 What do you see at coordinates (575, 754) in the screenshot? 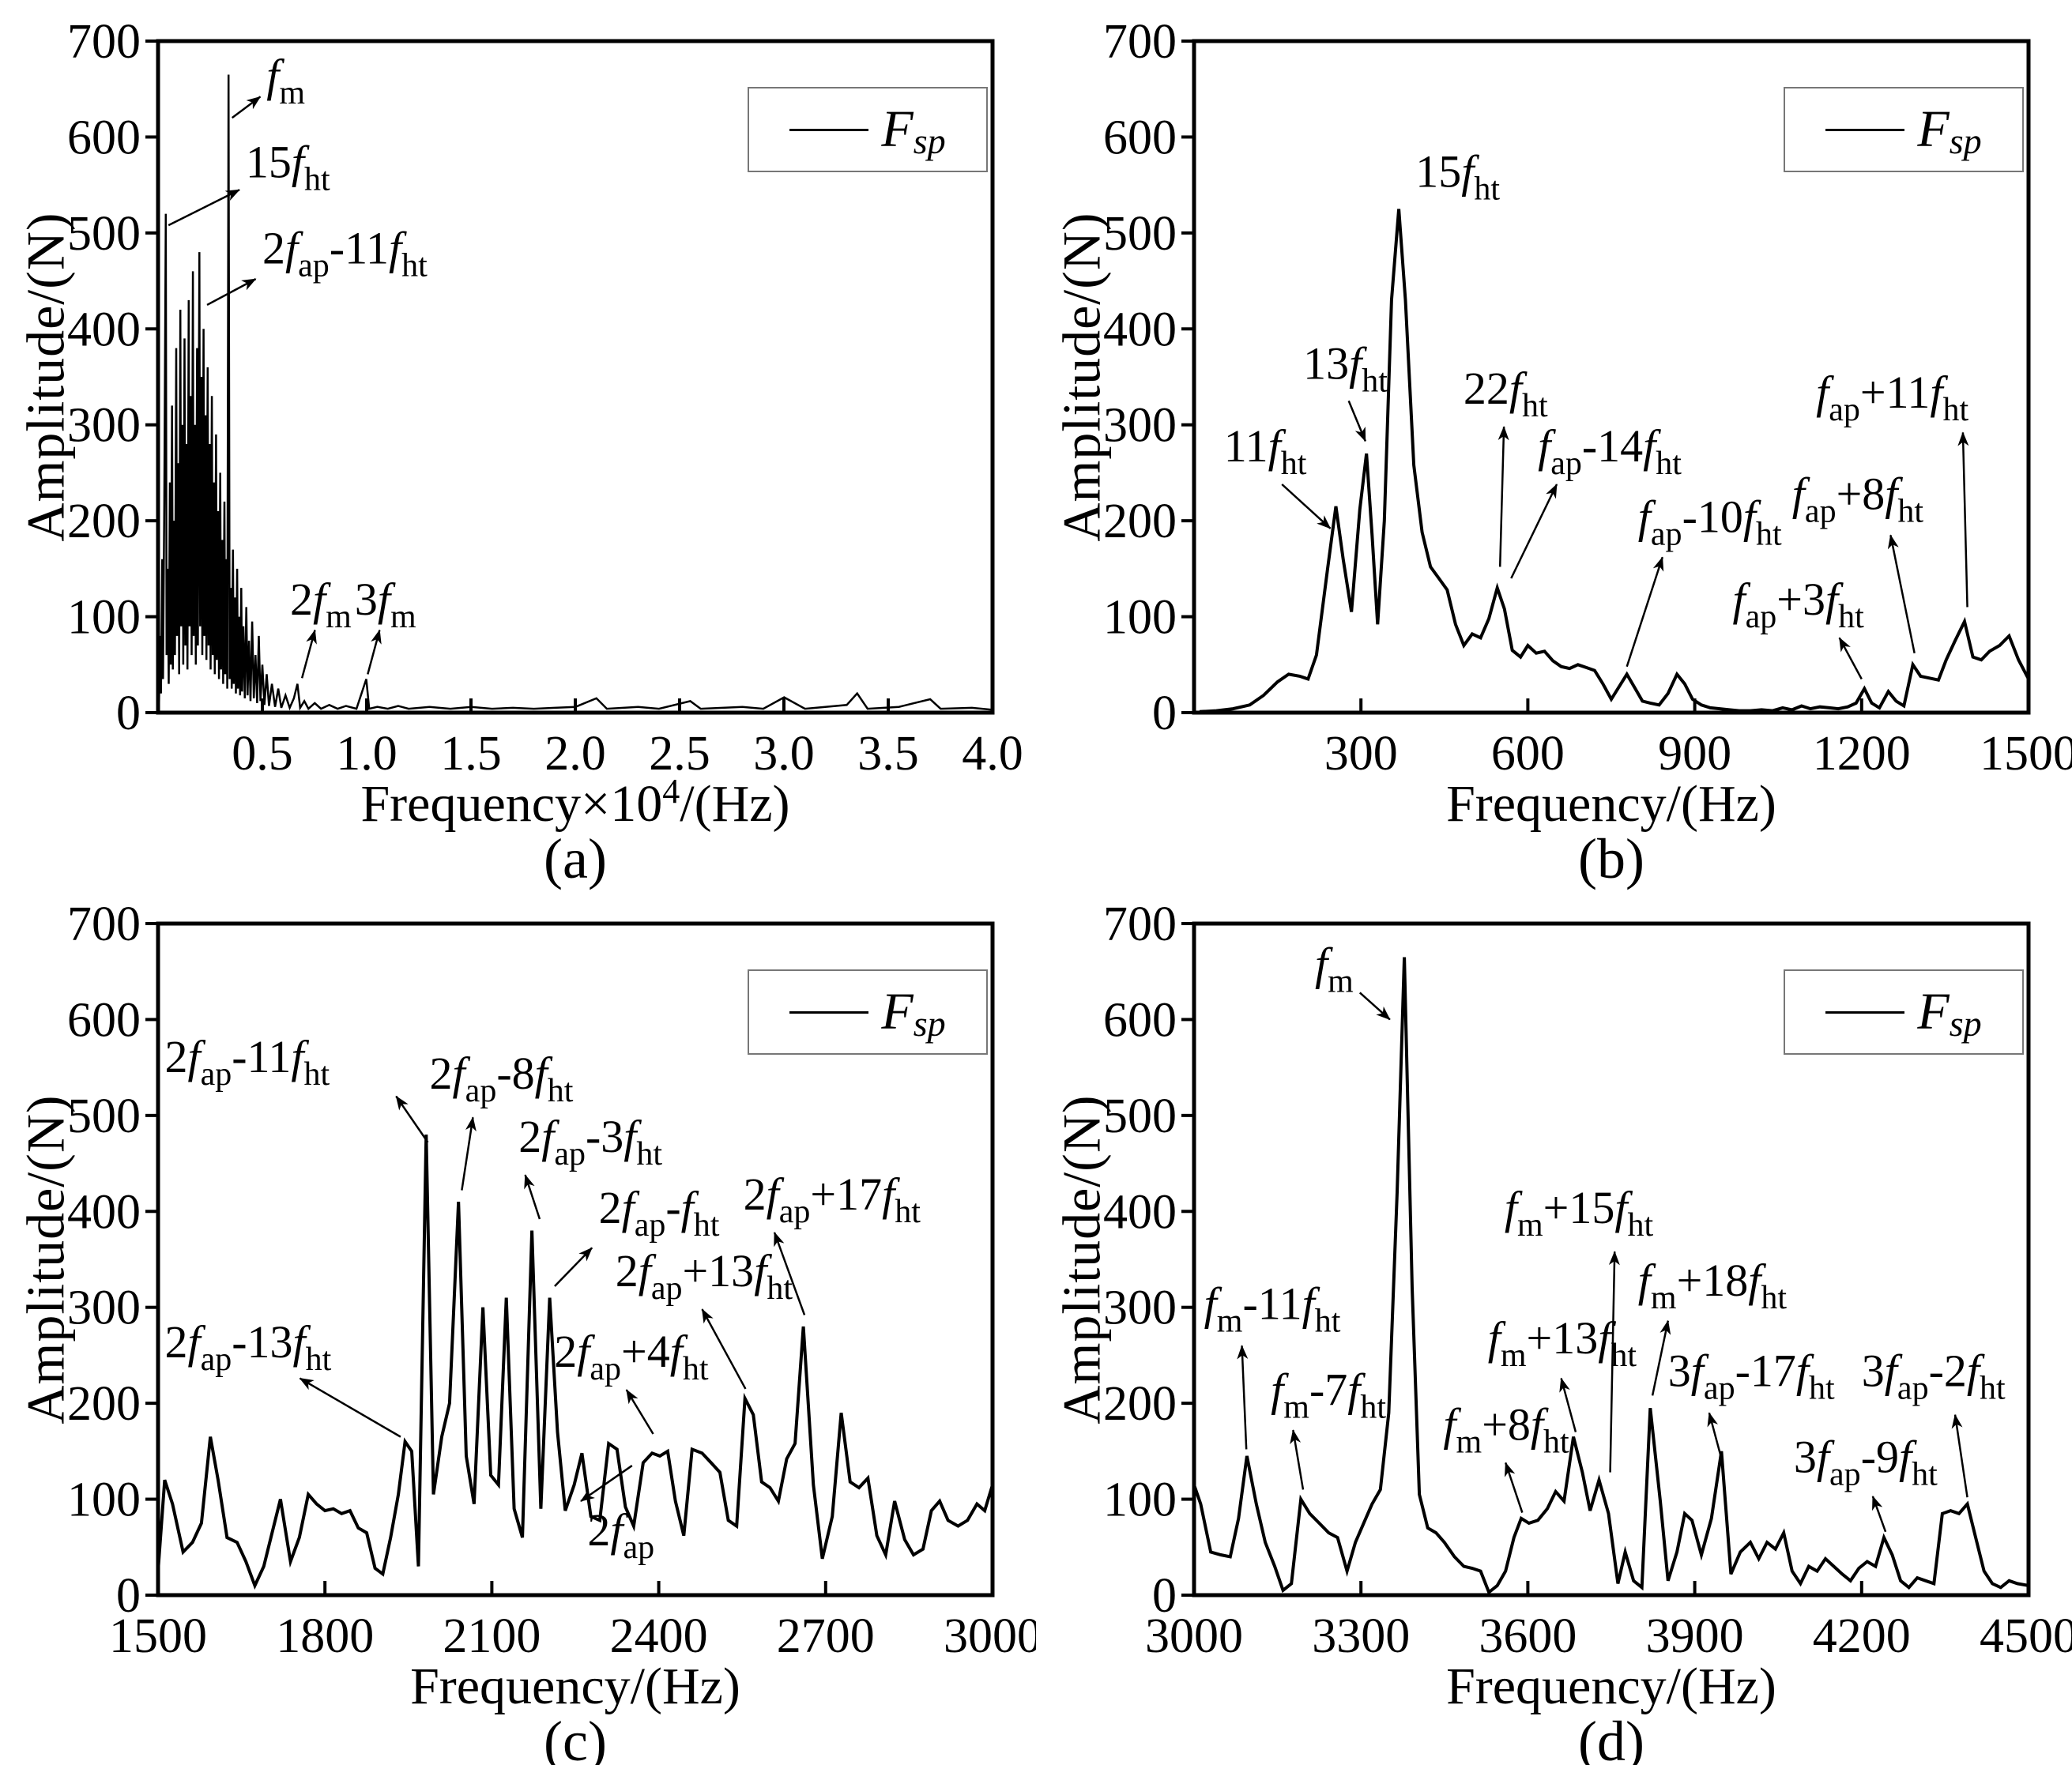
I see `x-tick-label: 2.0` at bounding box center [575, 754].